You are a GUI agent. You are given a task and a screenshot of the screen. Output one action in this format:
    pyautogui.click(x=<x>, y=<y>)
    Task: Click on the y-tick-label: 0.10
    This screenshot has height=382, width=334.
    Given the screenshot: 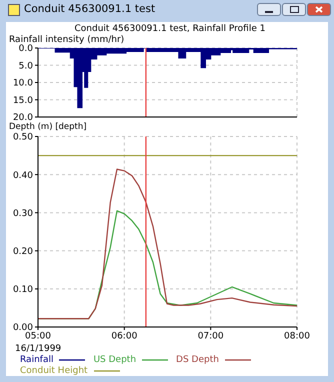 What is the action you would take?
    pyautogui.click(x=23, y=290)
    